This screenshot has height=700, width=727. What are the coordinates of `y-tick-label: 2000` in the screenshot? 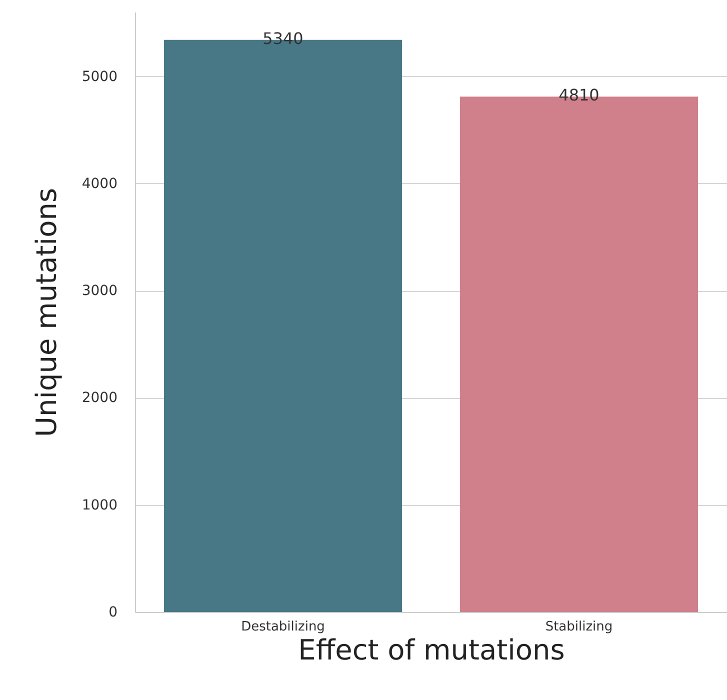 It's located at (100, 398).